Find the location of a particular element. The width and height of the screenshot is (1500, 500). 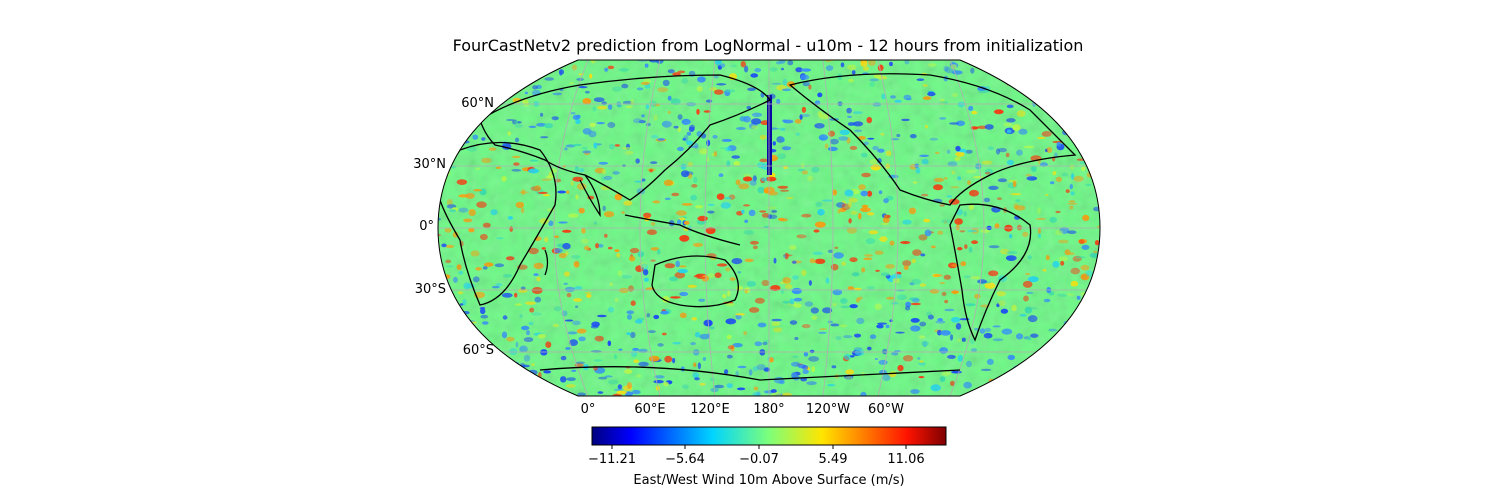

lat-label-0: 0° is located at coordinates (426, 226).